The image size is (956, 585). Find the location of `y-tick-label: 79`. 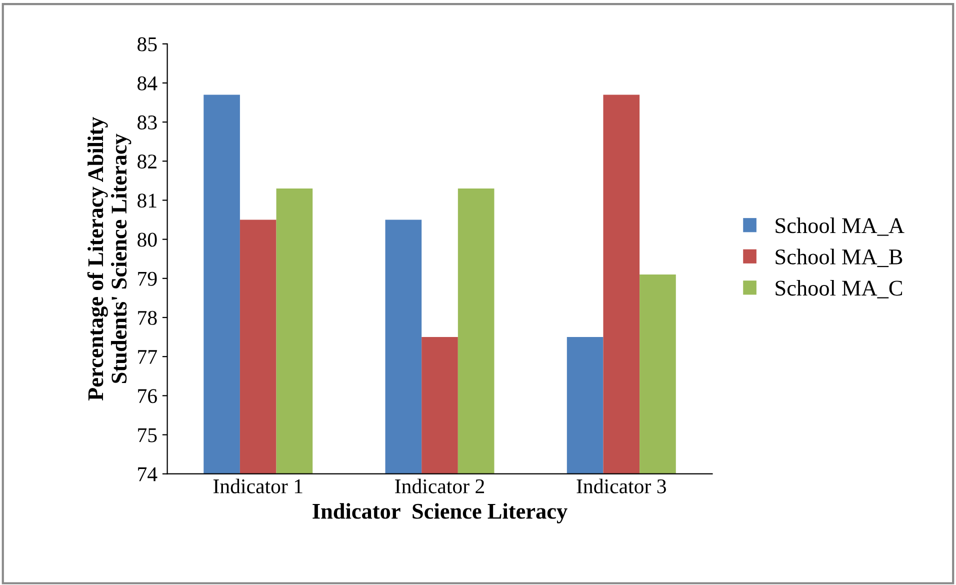

y-tick-label: 79 is located at coordinates (147, 279).